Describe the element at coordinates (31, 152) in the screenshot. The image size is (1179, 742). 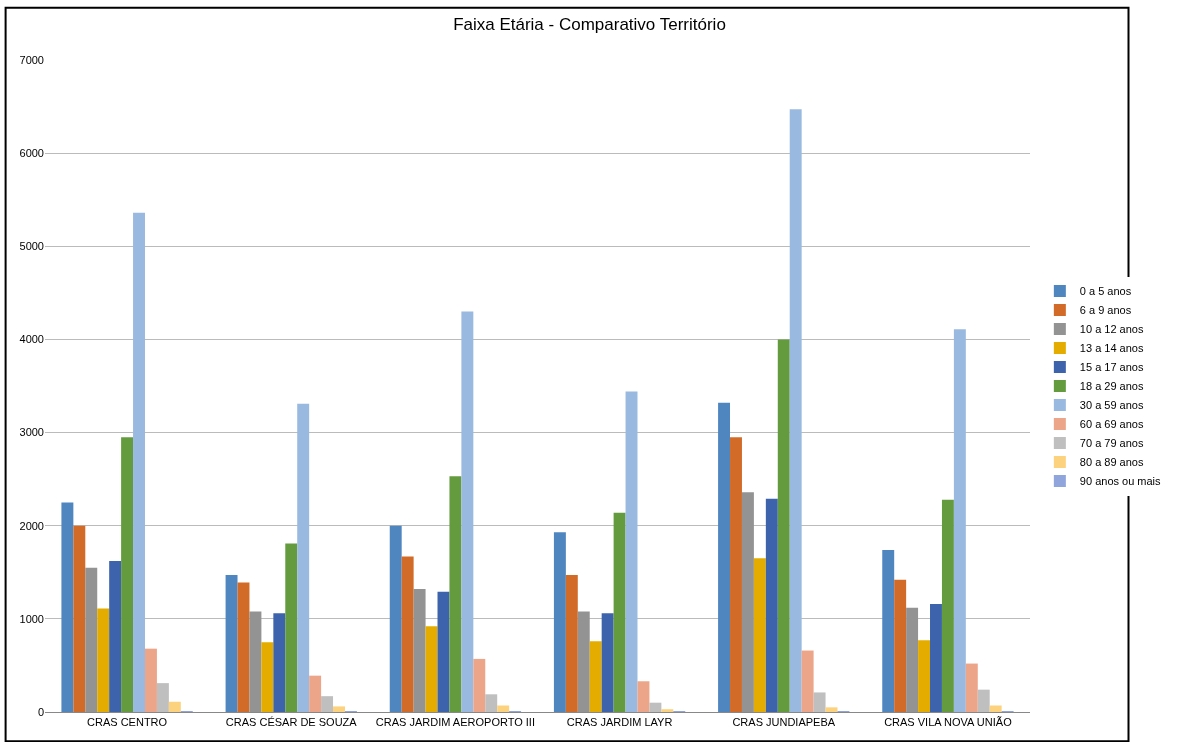
I see `y-tick-label: 6000` at that location.